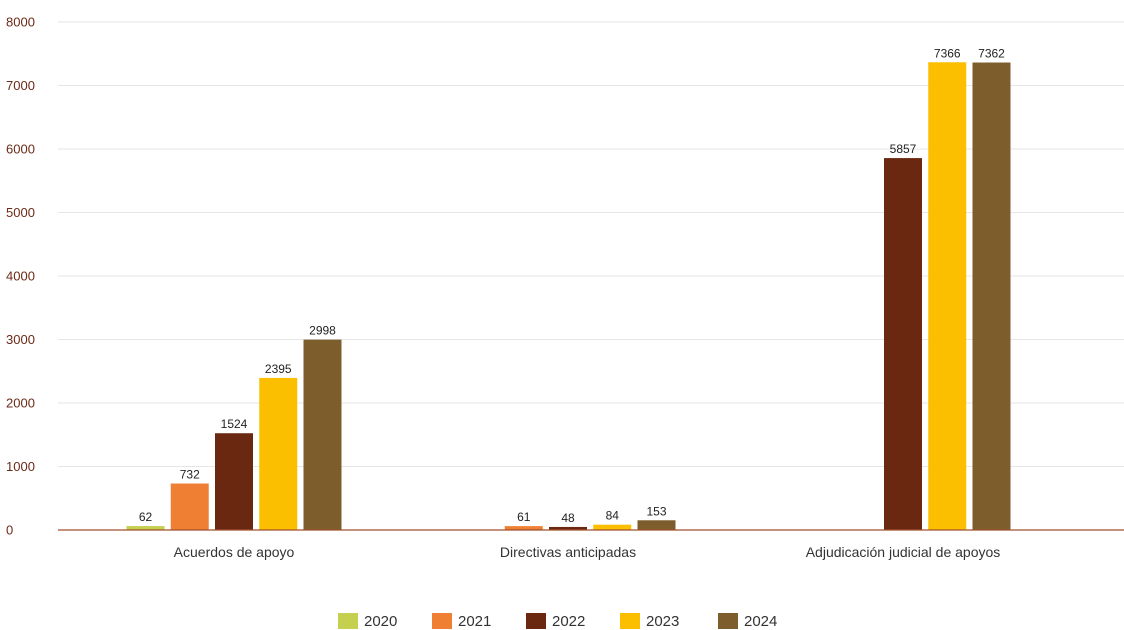 Image resolution: width=1124 pixels, height=630 pixels. I want to click on y-tick-label: 4000, so click(20, 276).